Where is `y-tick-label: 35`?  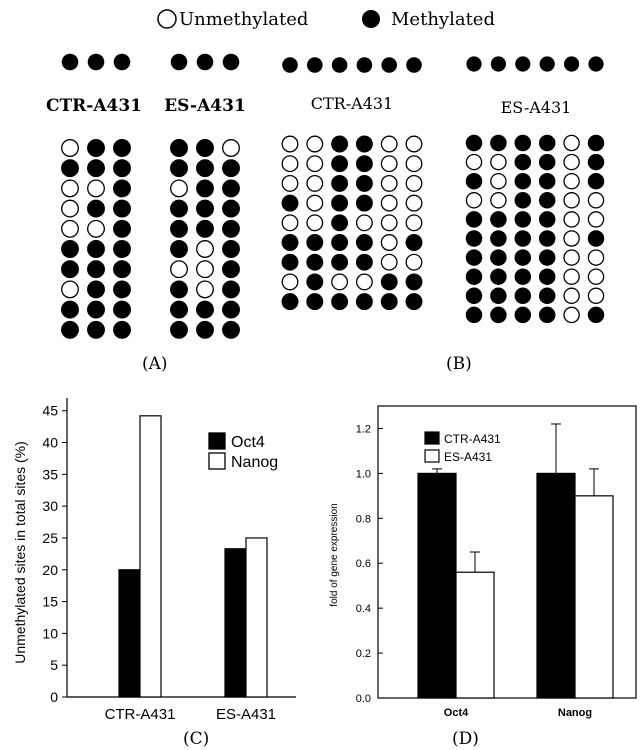
y-tick-label: 35 is located at coordinates (50, 474).